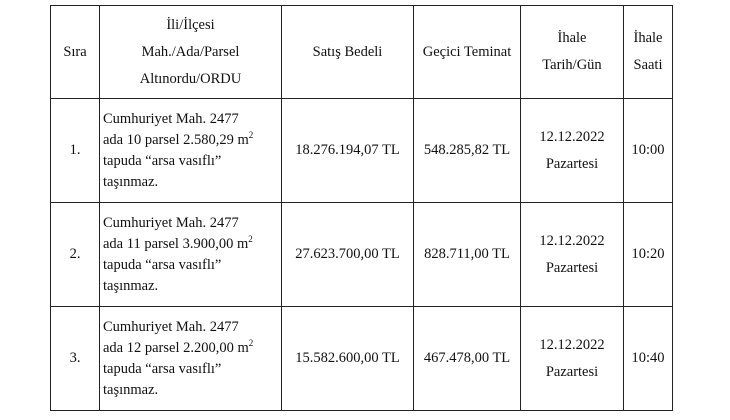 This screenshot has width=730, height=420. What do you see at coordinates (648, 150) in the screenshot?
I see `auction-time: 10:00` at bounding box center [648, 150].